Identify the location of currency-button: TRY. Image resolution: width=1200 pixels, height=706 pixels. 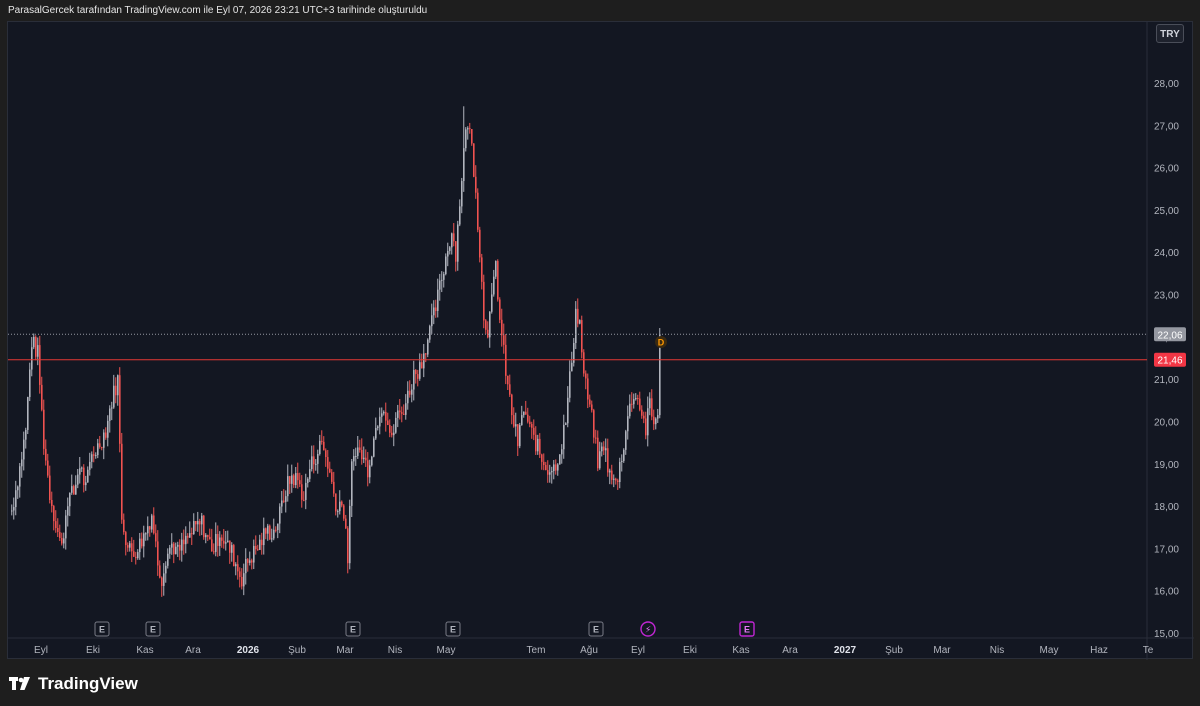
(1170, 33).